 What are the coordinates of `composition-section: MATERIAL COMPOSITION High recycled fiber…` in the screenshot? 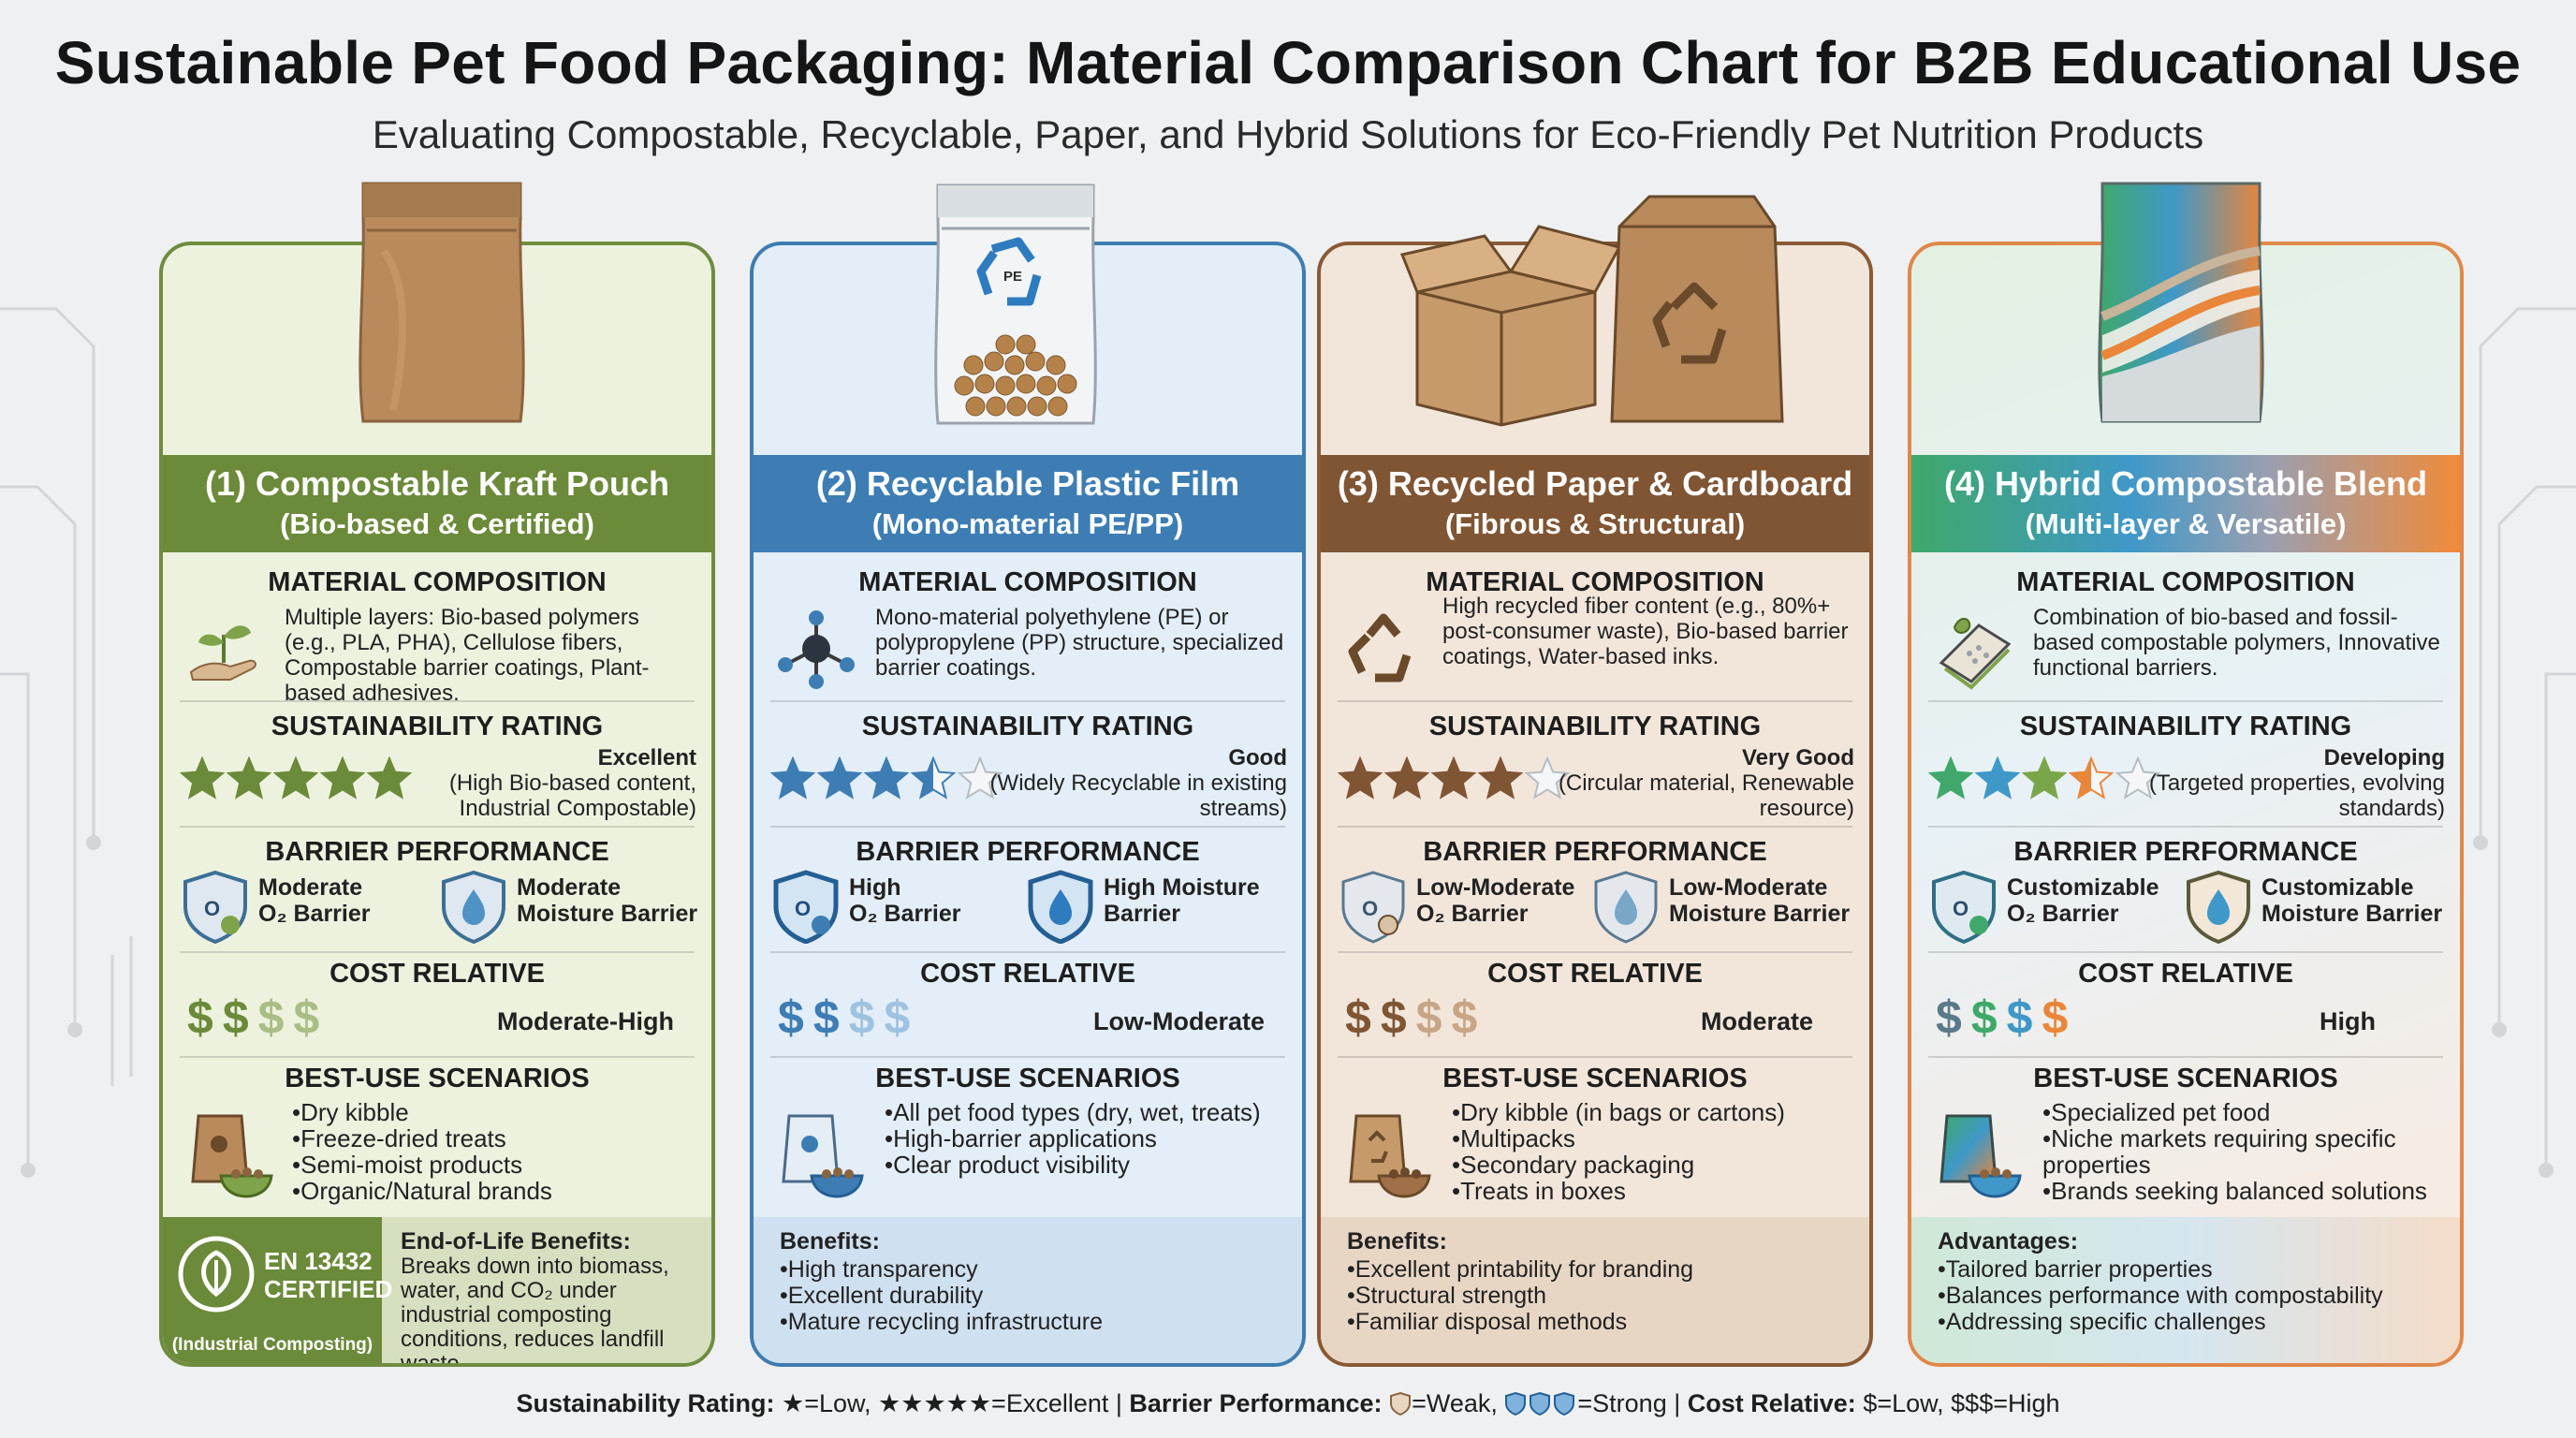 It's located at (1595, 630).